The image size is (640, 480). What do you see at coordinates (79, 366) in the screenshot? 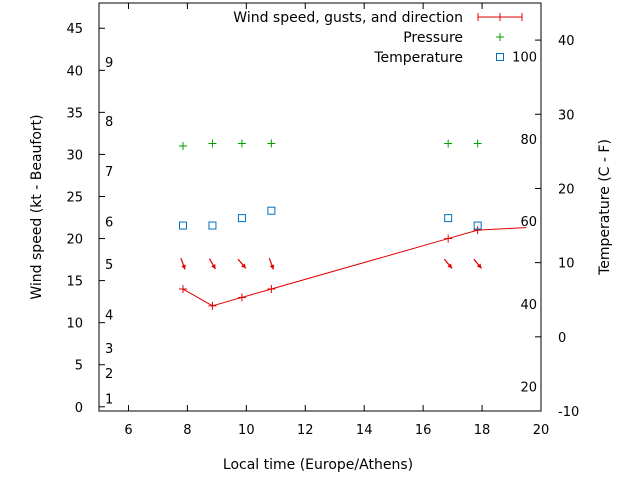
I see `y-tick-label: 5` at bounding box center [79, 366].